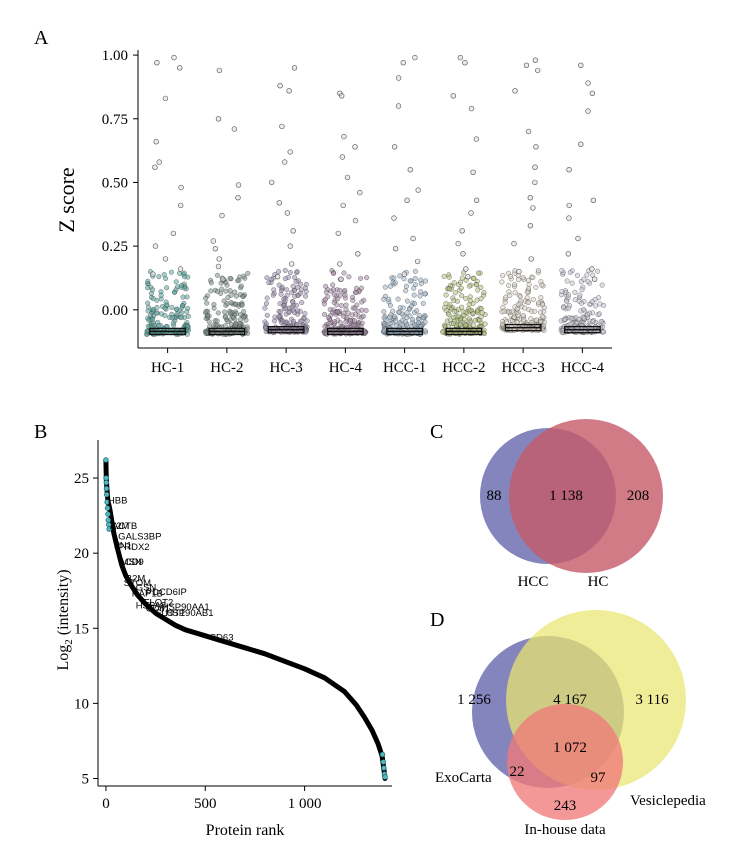 Image resolution: width=740 pixels, height=860 pixels. Describe the element at coordinates (167, 368) in the screenshot. I see `a-xtick-label: HC-1` at that location.